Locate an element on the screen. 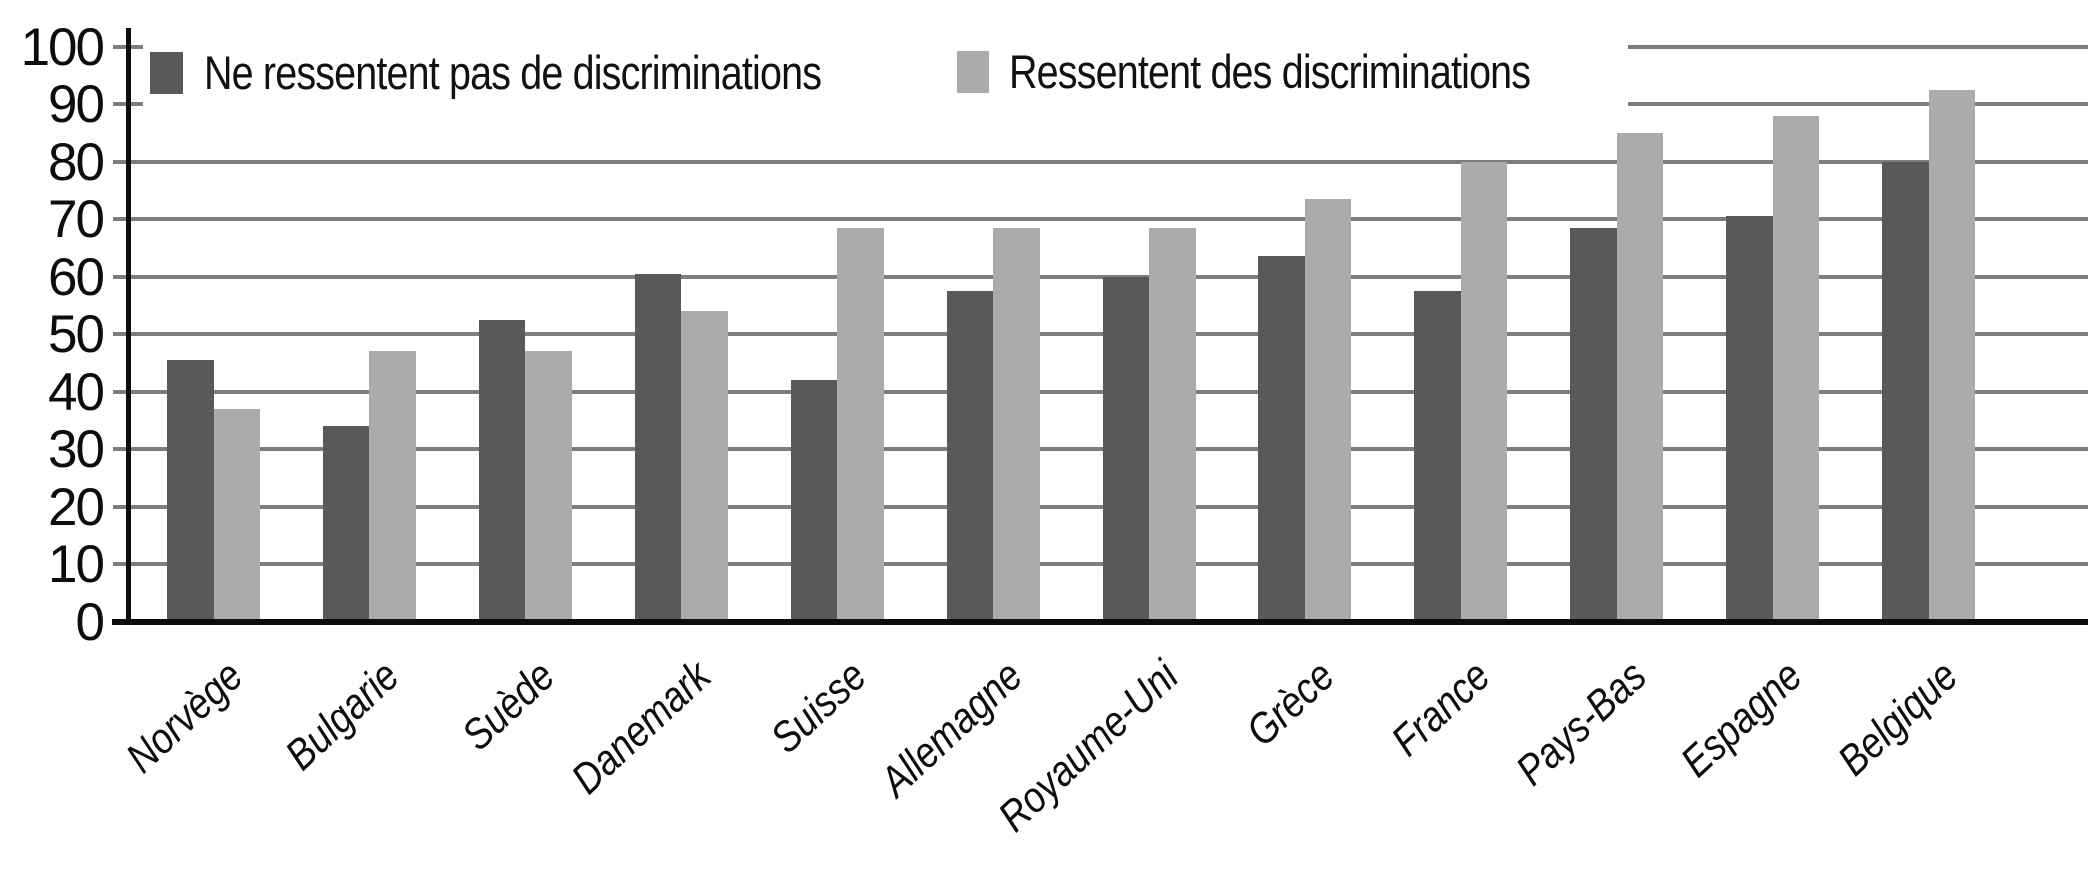 The width and height of the screenshot is (2088, 888). bar-dark-bulgarie is located at coordinates (346, 522).